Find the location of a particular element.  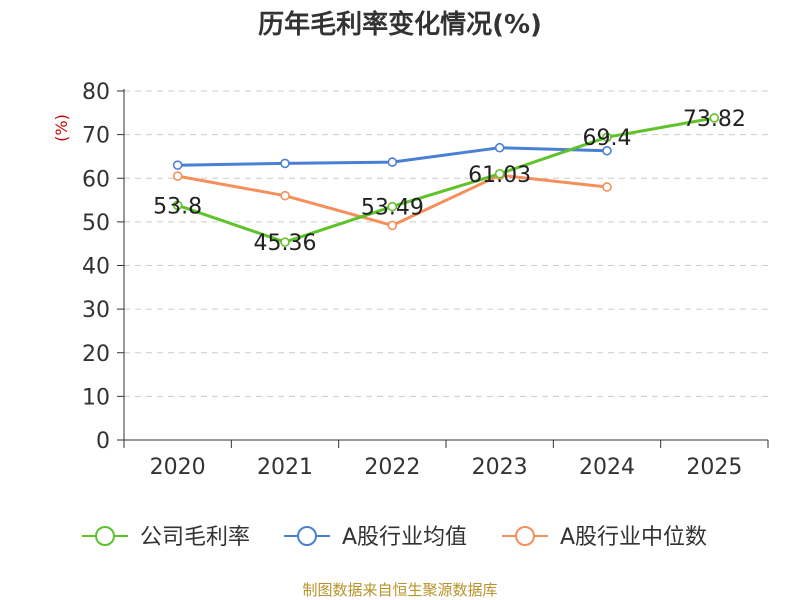

data-label: 73.82 is located at coordinates (714, 119).